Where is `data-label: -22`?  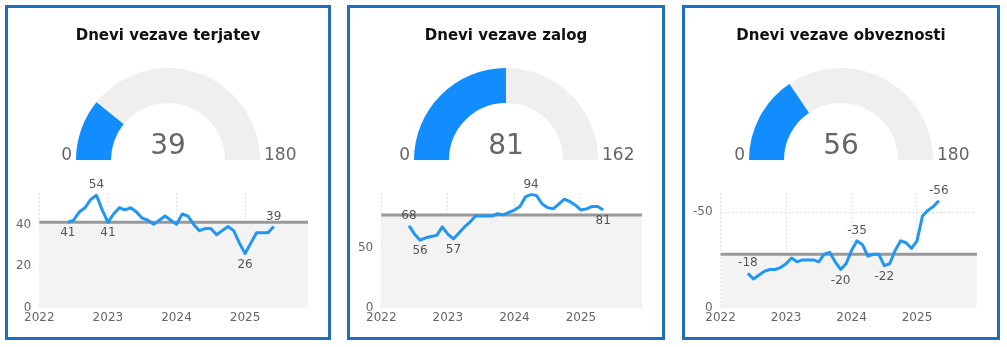 data-label: -22 is located at coordinates (884, 275).